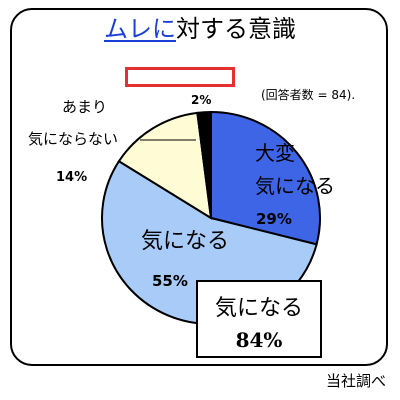 The height and width of the screenshot is (400, 400). I want to click on slice-value-concerned: 55%, so click(170, 281).